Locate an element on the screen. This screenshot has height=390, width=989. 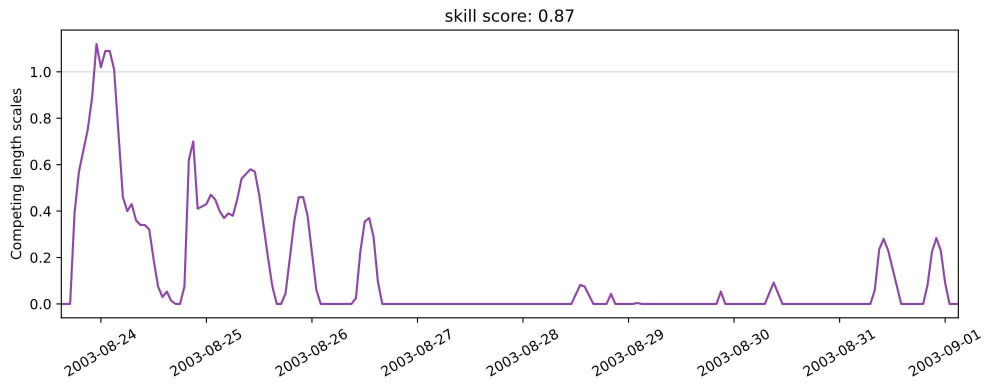
chart-title: skill score: 0.87 is located at coordinates (510, 15).